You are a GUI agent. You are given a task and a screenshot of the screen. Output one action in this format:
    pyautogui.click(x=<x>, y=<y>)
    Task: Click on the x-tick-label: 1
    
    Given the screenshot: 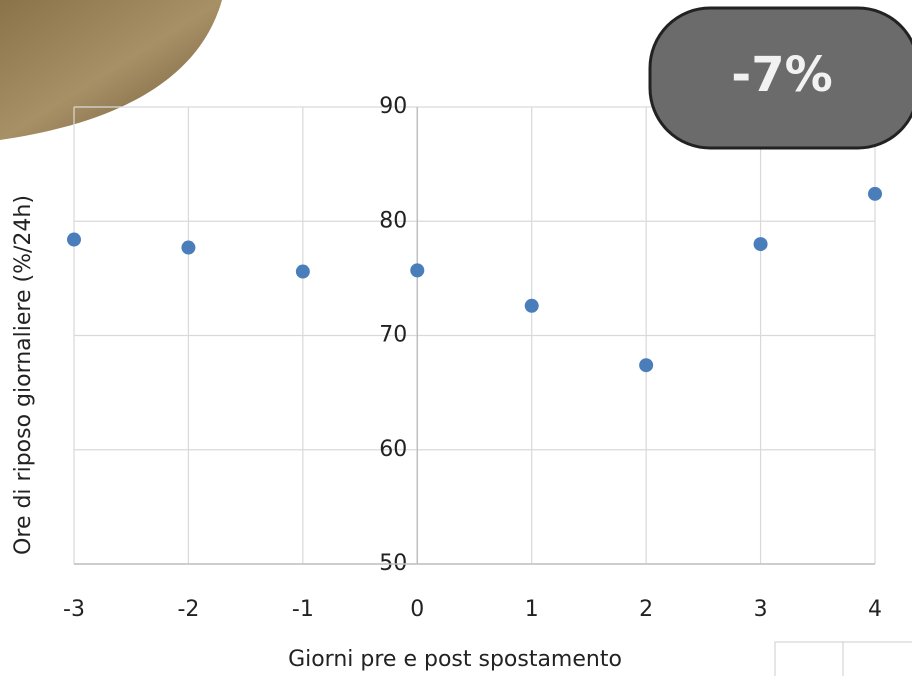 What is the action you would take?
    pyautogui.click(x=532, y=609)
    